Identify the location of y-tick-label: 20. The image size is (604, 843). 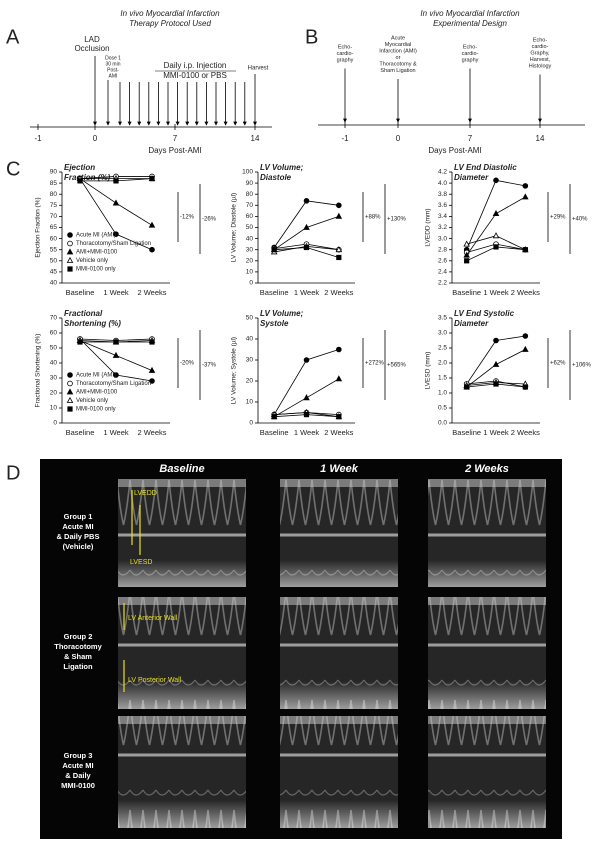
(250, 261).